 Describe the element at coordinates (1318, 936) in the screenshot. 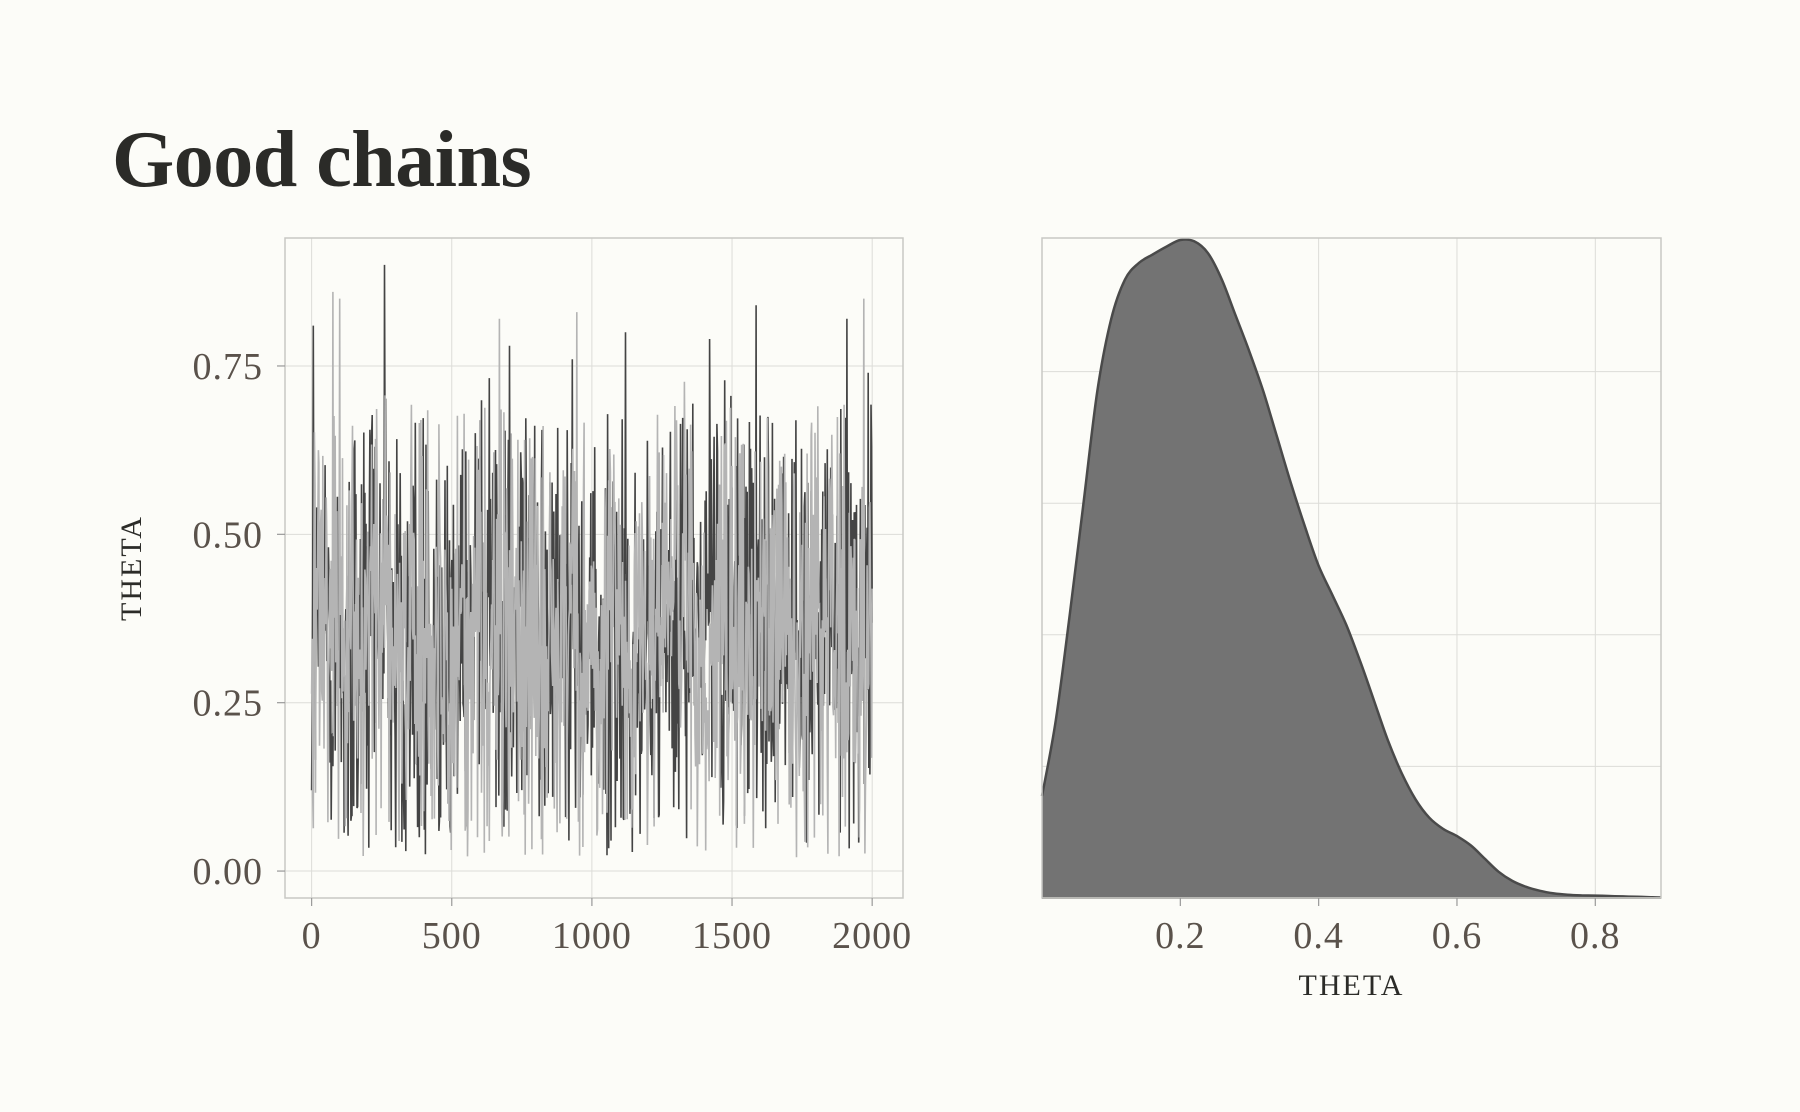

I see `x-tick-label: 0.4` at that location.